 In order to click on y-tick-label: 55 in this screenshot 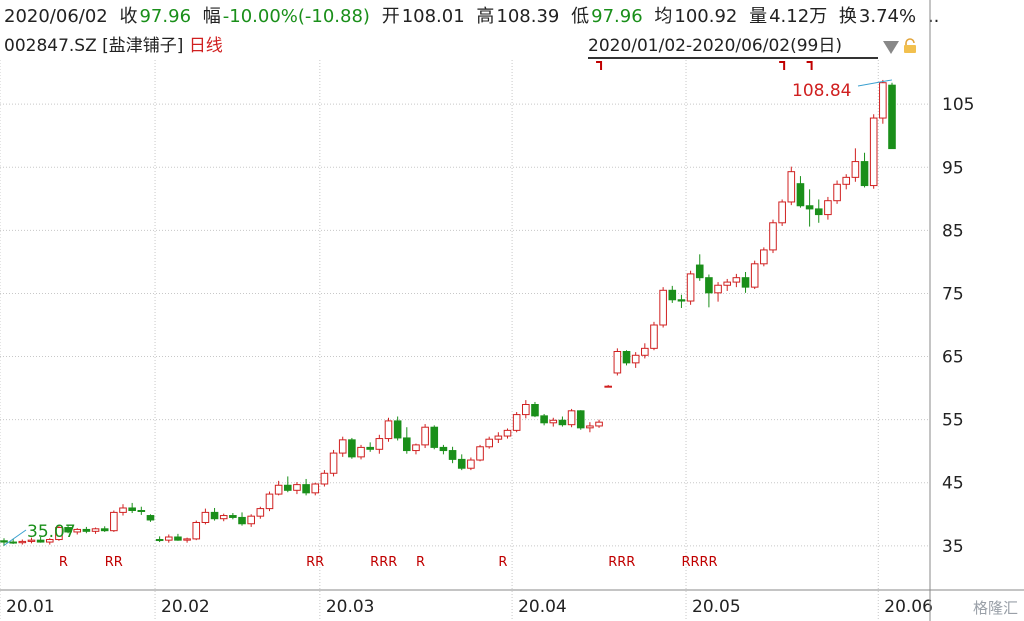, I will do `click(953, 421)`.